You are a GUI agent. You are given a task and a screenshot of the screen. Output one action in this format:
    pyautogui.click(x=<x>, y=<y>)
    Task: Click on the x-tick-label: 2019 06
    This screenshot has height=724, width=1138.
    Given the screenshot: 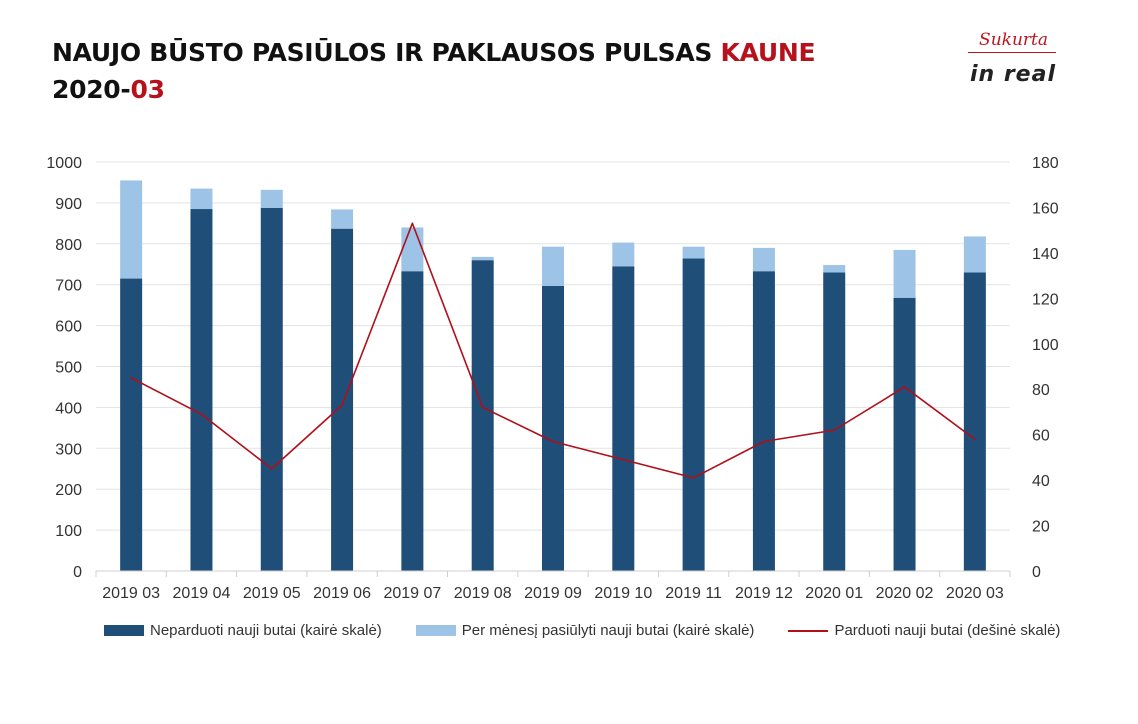 What is the action you would take?
    pyautogui.click(x=342, y=593)
    